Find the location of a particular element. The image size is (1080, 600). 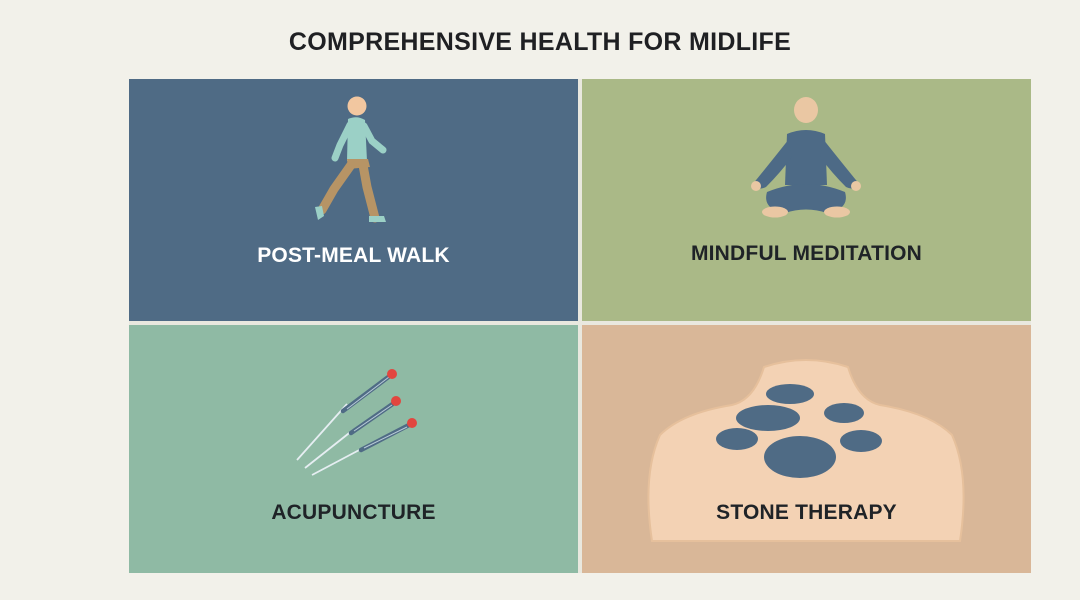

card-label: ACUPUNCTURE is located at coordinates (353, 512).